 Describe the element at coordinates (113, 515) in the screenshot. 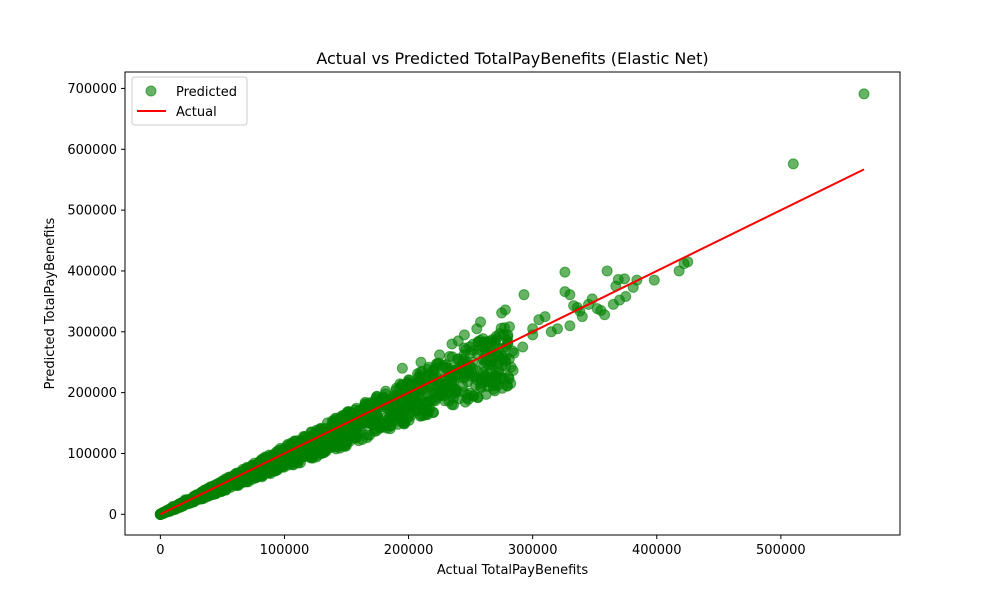

I see `y-tick-label: 0` at that location.